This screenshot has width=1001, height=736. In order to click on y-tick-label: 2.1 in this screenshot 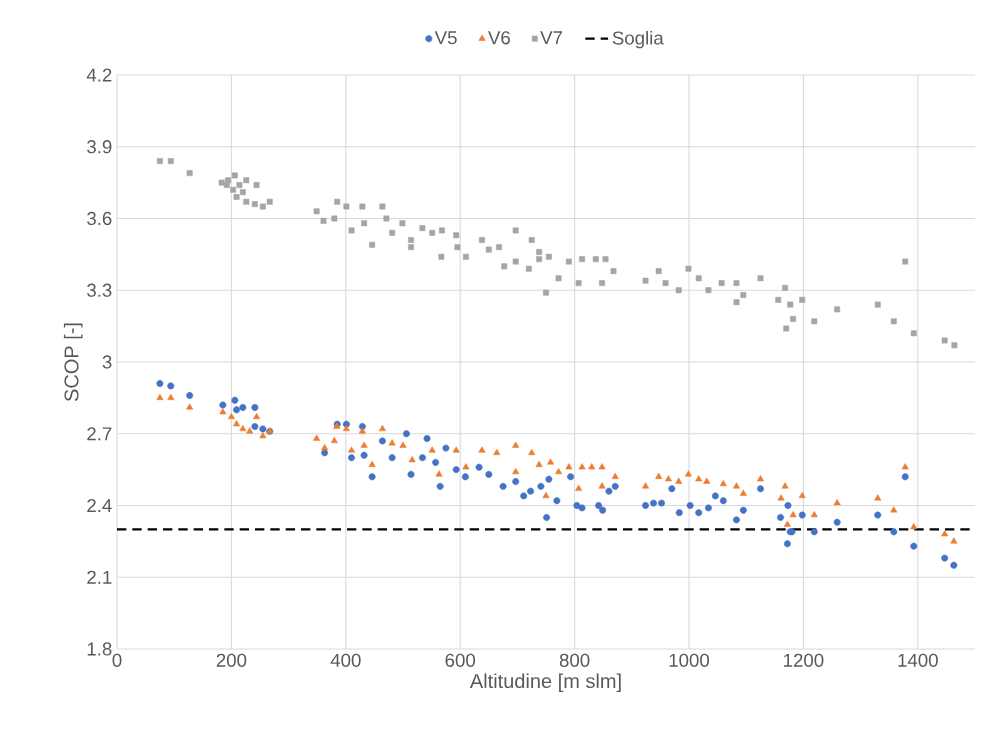, I will do `click(99, 577)`.